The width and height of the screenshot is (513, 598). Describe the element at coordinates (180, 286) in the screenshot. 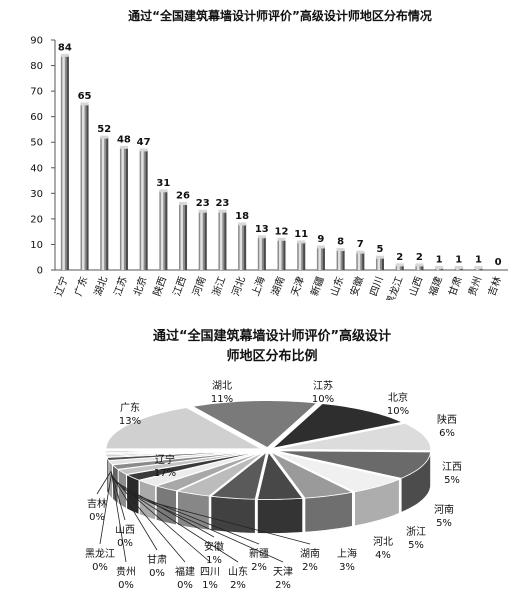

I see `bar-category-label: 江西` at that location.